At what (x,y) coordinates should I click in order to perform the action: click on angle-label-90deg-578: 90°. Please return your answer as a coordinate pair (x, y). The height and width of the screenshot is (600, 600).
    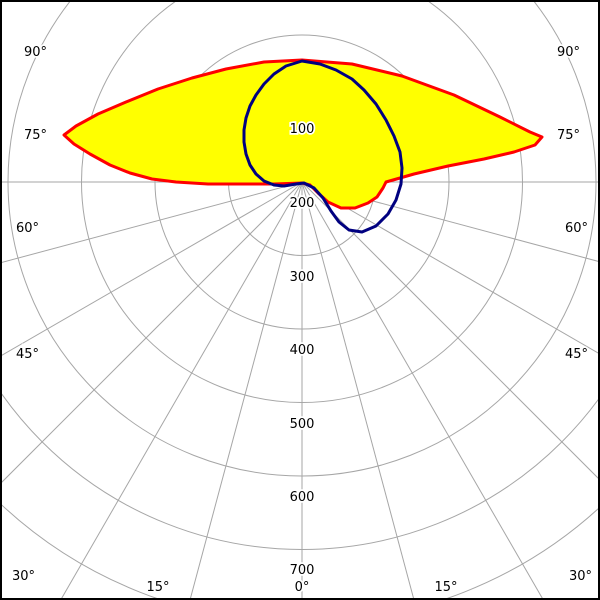
    Looking at the image, I should click on (568, 52).